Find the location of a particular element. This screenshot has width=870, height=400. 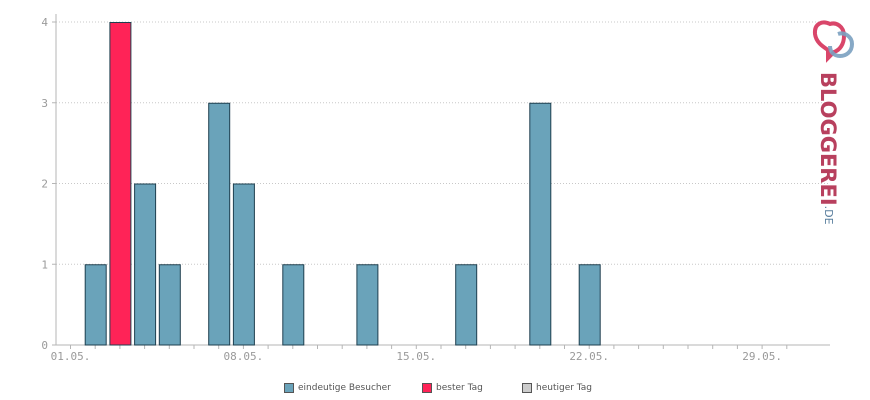

y-tick-label: 1 is located at coordinates (44, 264).